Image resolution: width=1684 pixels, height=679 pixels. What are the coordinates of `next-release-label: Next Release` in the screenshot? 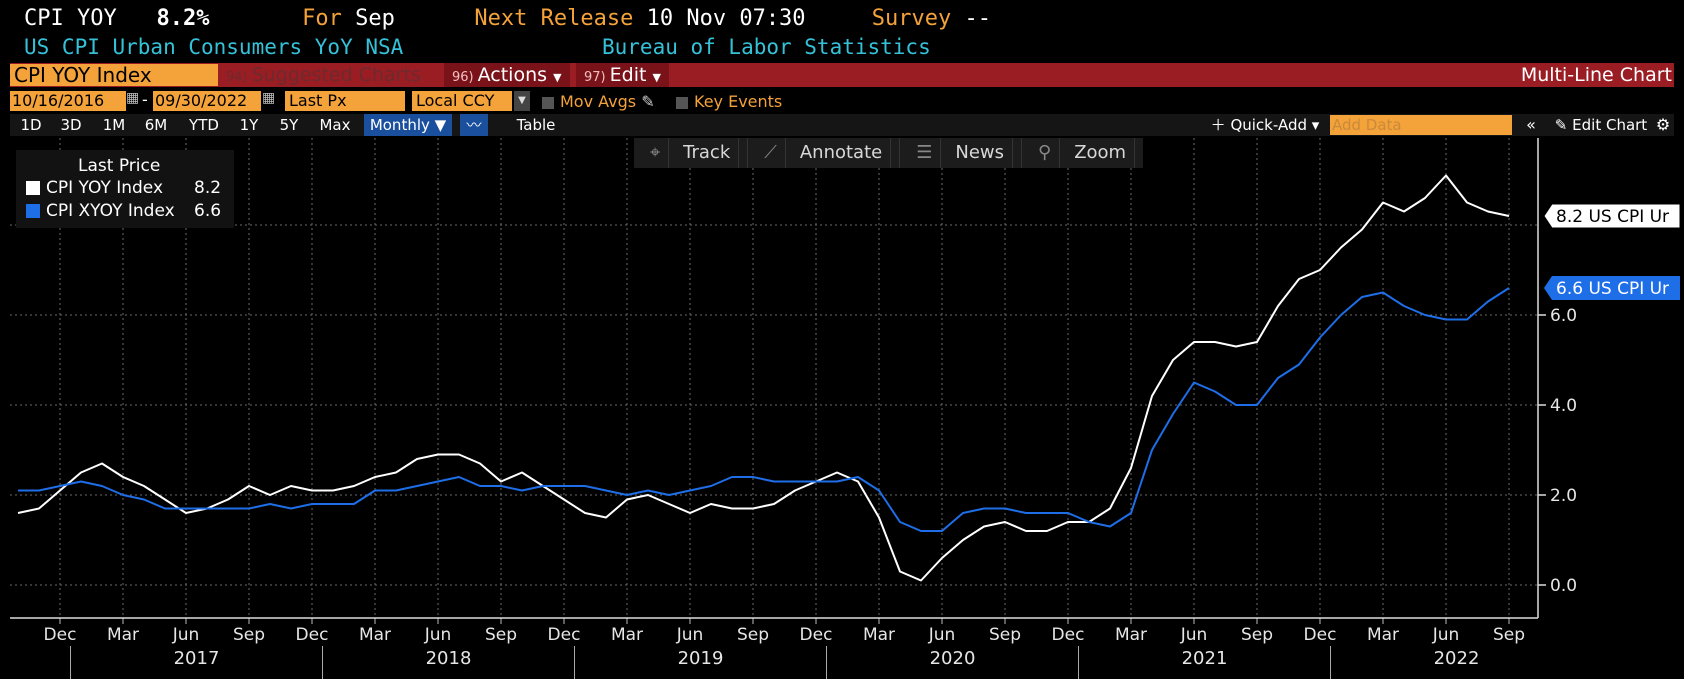 It's located at (554, 18).